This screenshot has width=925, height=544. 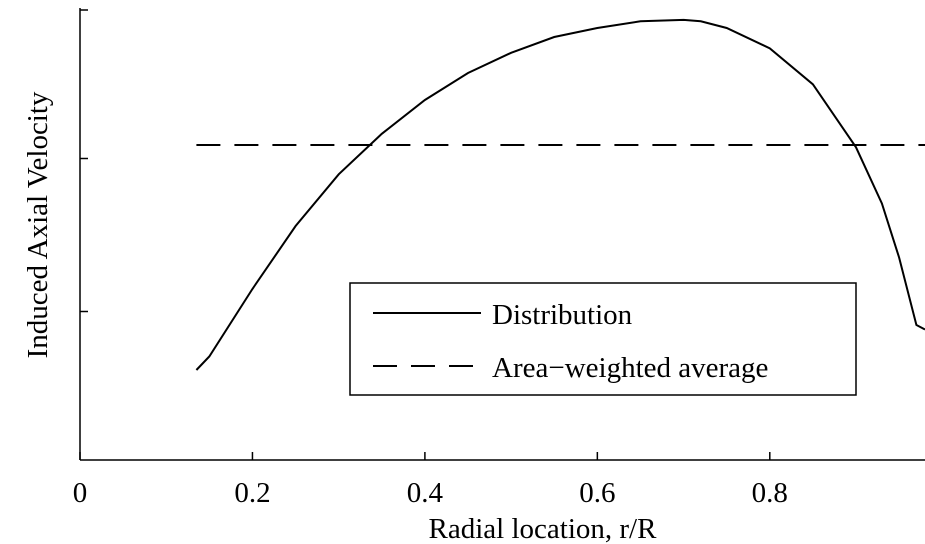 I want to click on x-tick-label: 0.6, so click(x=597, y=493).